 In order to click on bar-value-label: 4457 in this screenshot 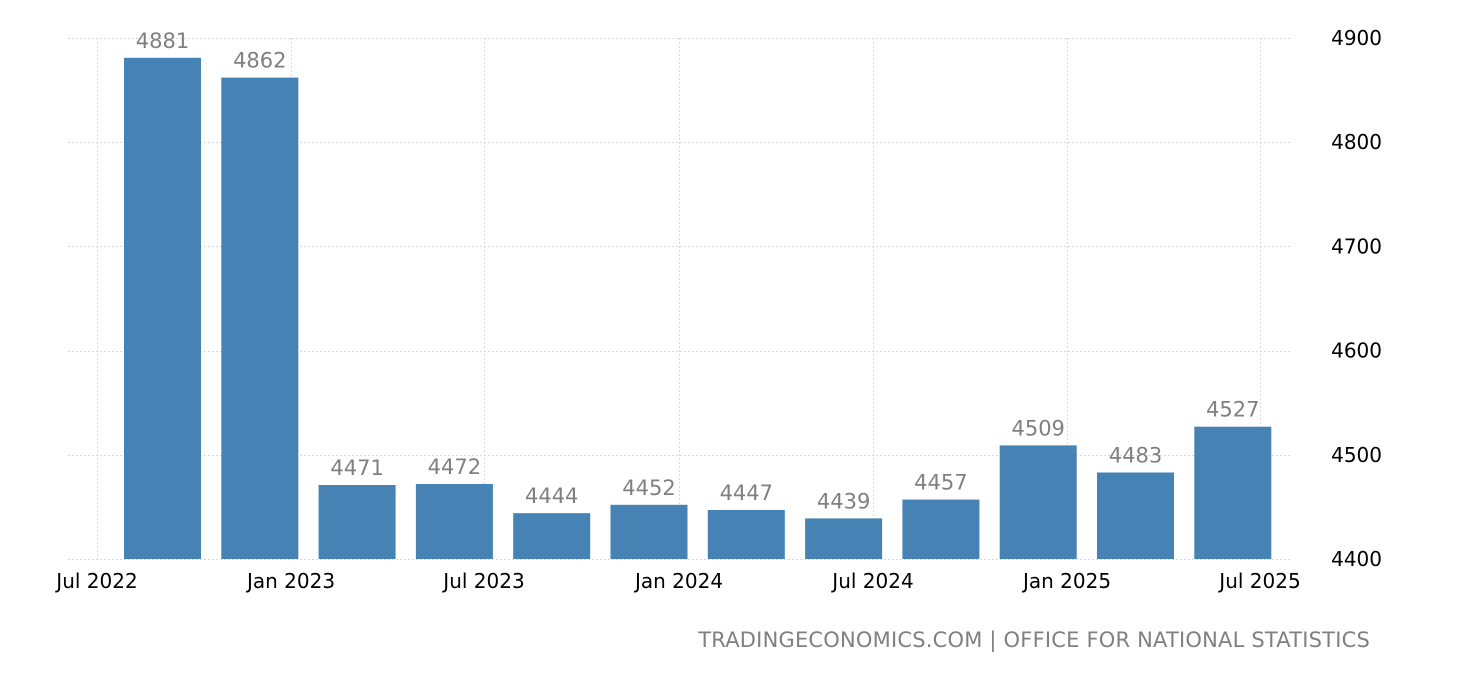, I will do `click(940, 483)`.